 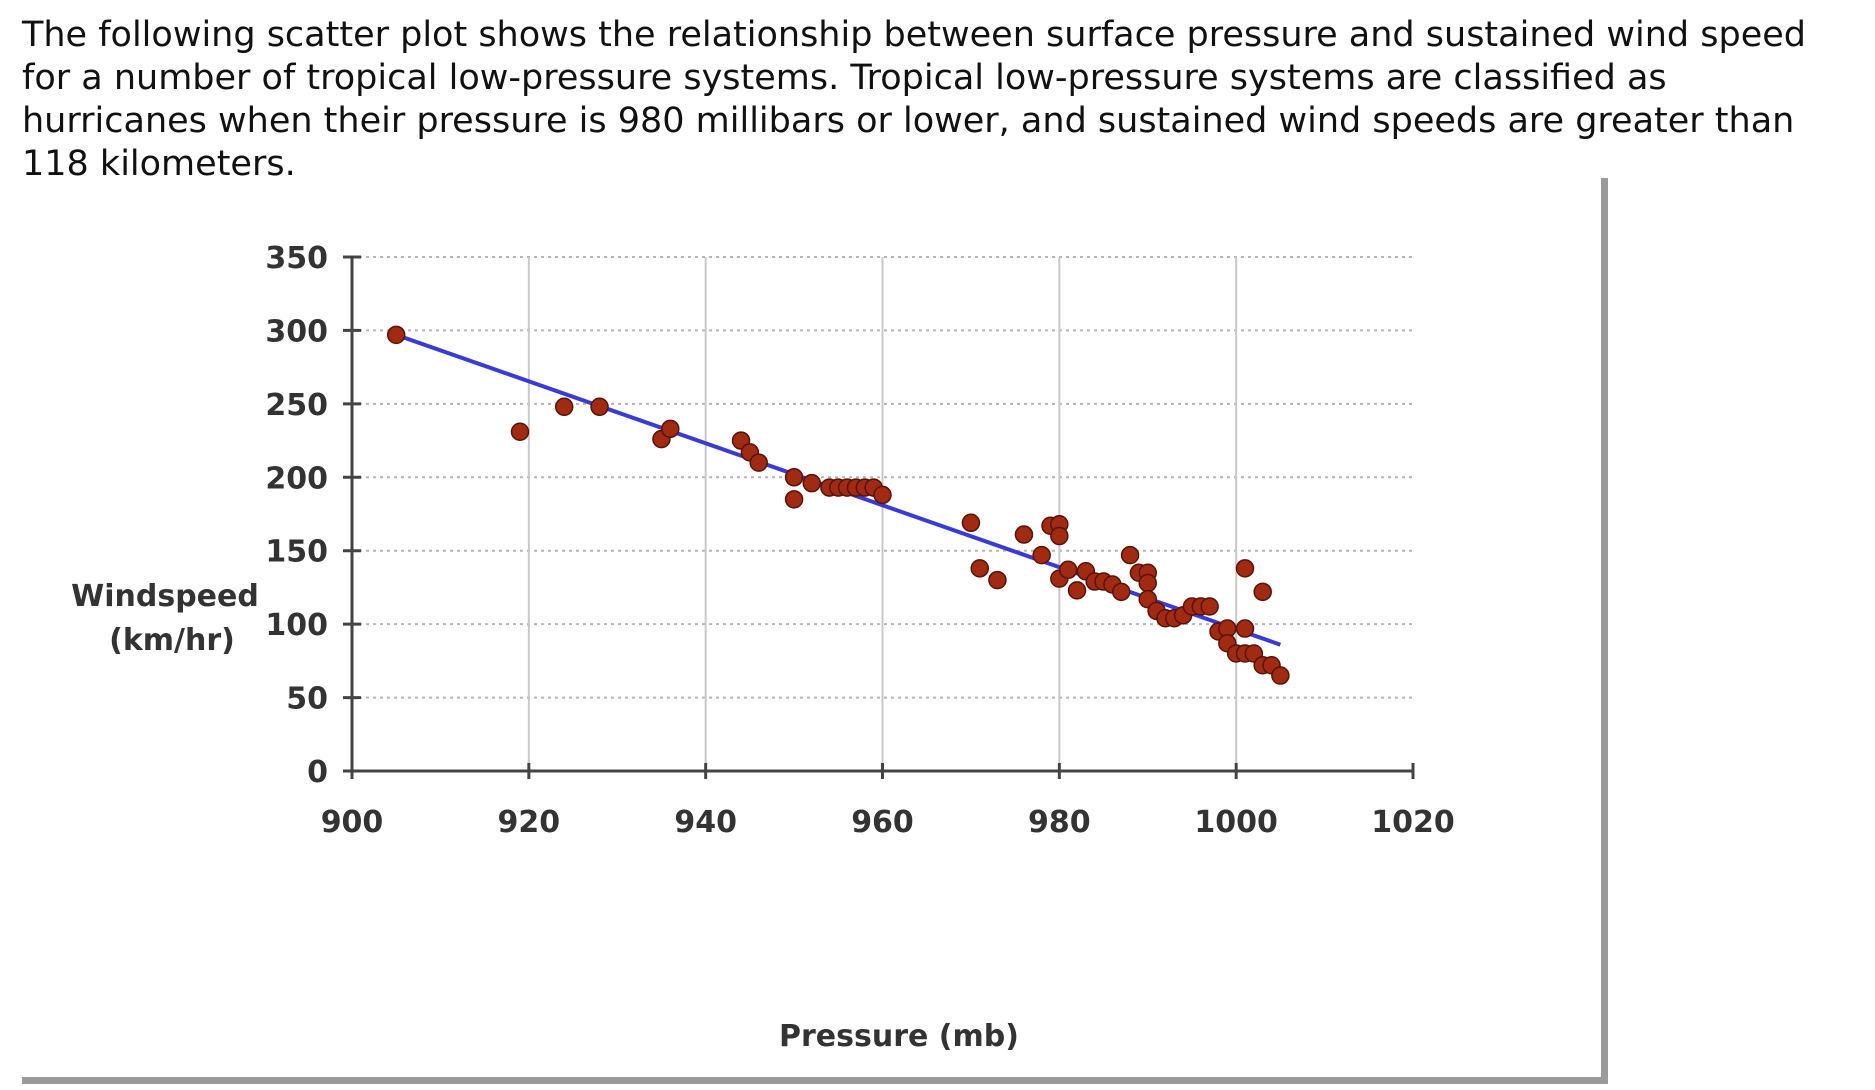 I want to click on y-tick-label: 350, so click(x=296, y=258).